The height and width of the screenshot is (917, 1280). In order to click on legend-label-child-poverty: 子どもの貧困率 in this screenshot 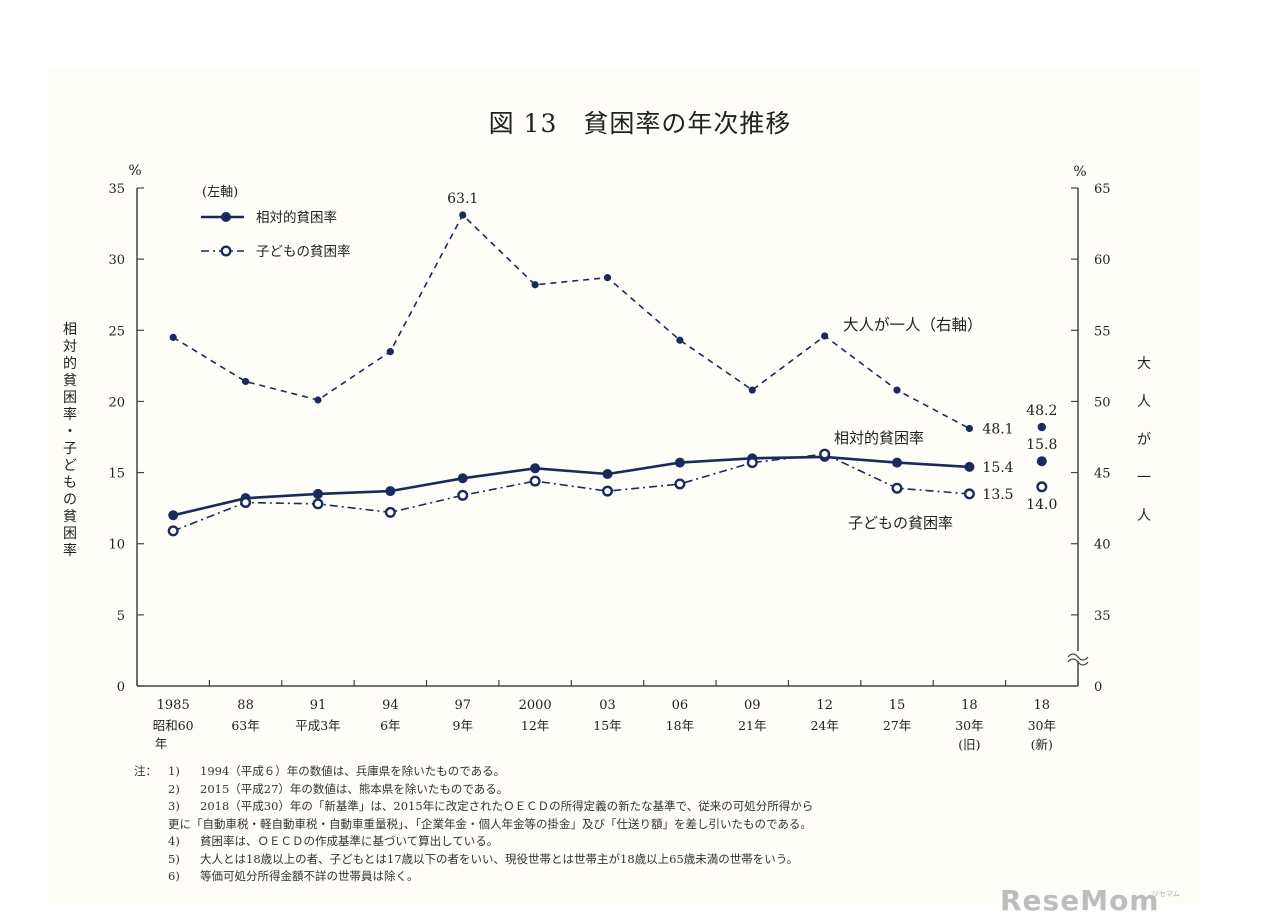, I will do `click(303, 251)`.